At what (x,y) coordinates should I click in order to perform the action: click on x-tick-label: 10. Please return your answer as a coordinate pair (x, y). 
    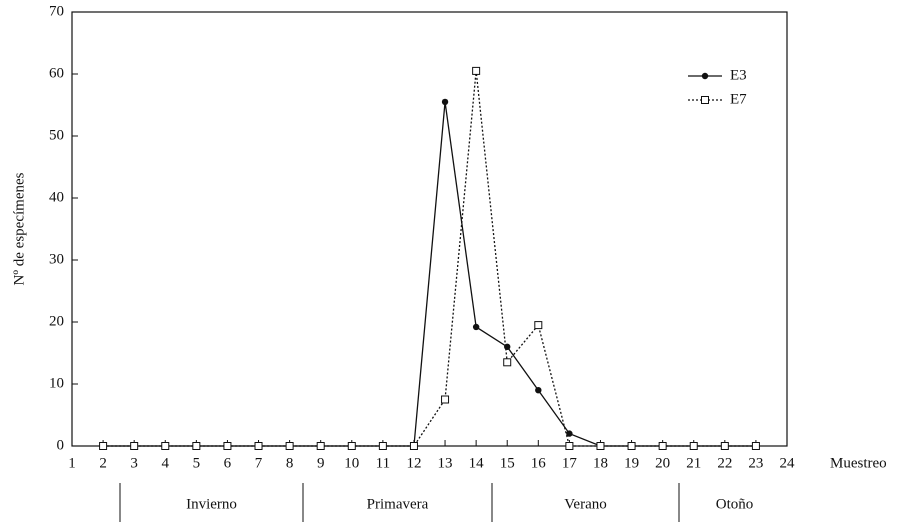
    Looking at the image, I should click on (351, 463).